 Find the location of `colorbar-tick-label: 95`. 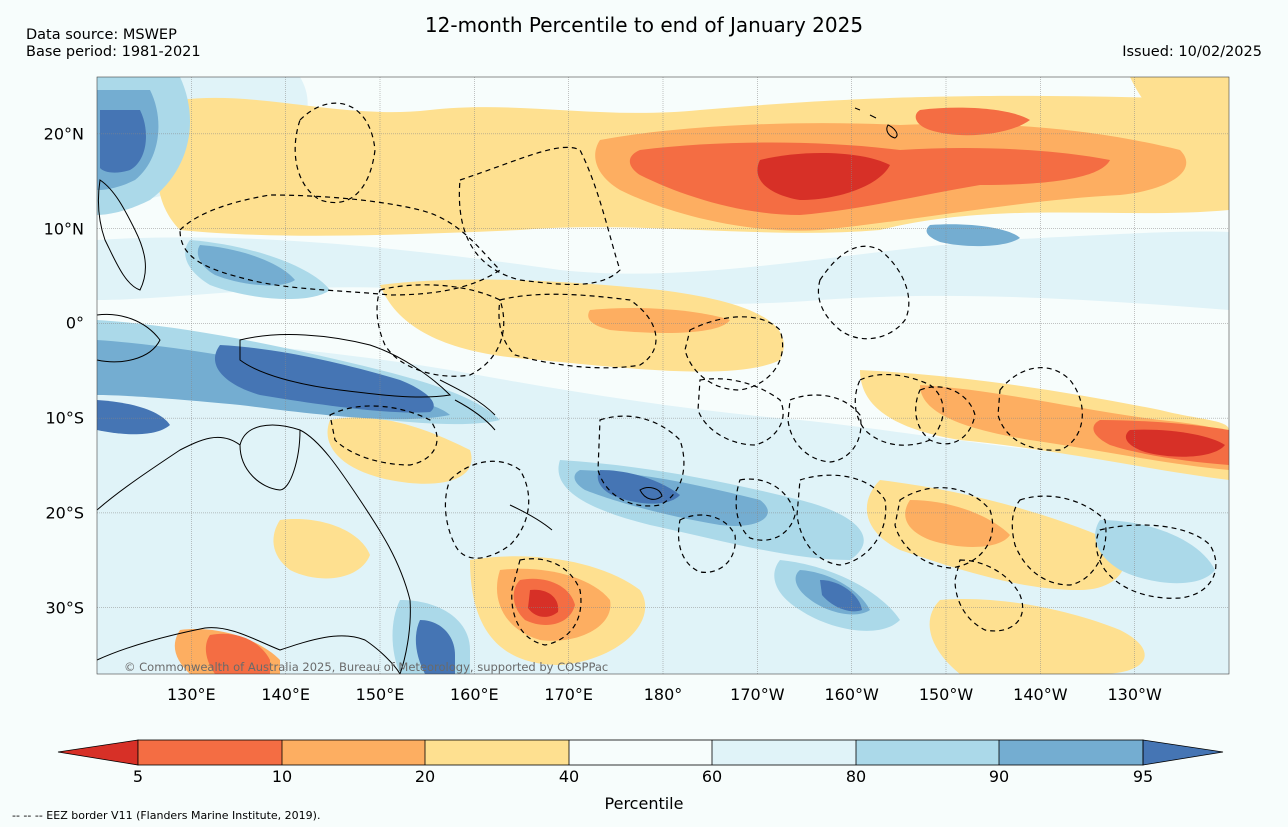

colorbar-tick-label: 95 is located at coordinates (1143, 776).